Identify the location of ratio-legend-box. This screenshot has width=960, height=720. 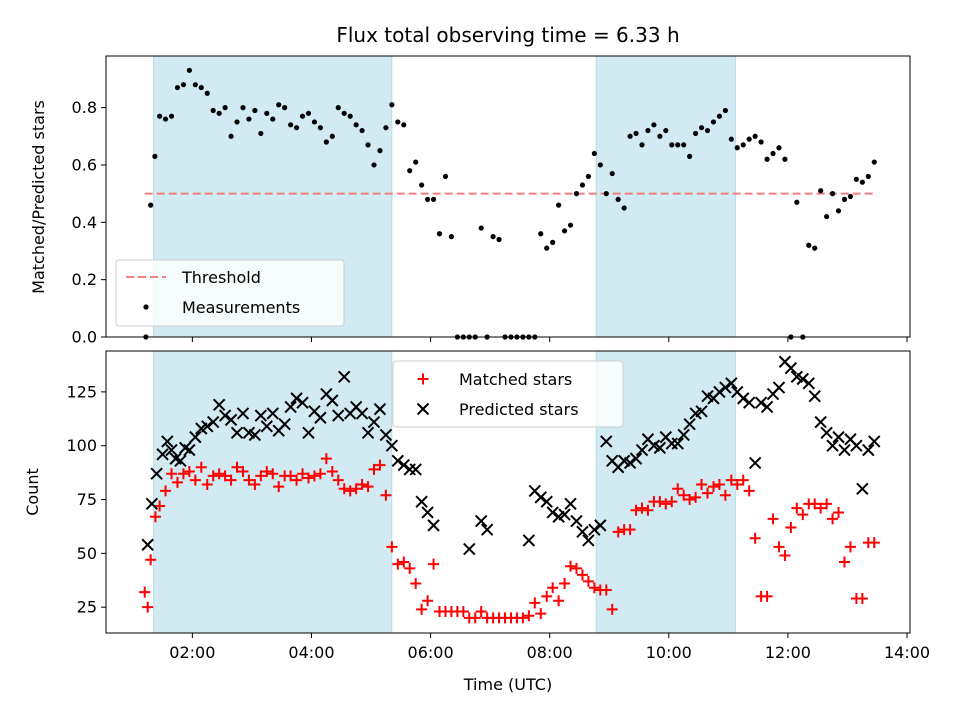
(230, 293).